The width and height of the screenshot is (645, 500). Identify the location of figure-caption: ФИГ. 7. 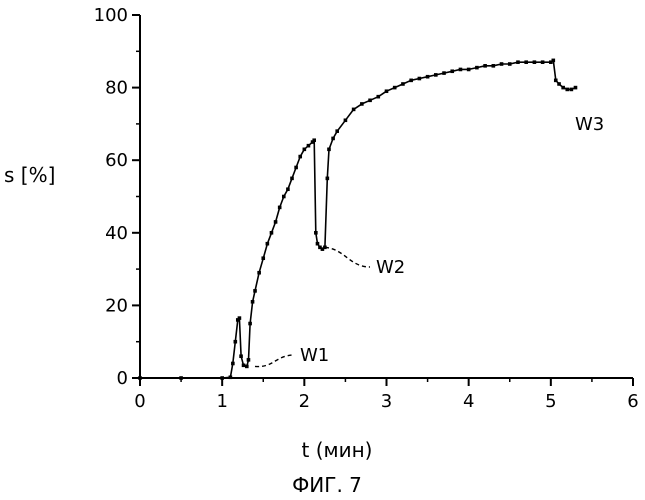
(327, 485).